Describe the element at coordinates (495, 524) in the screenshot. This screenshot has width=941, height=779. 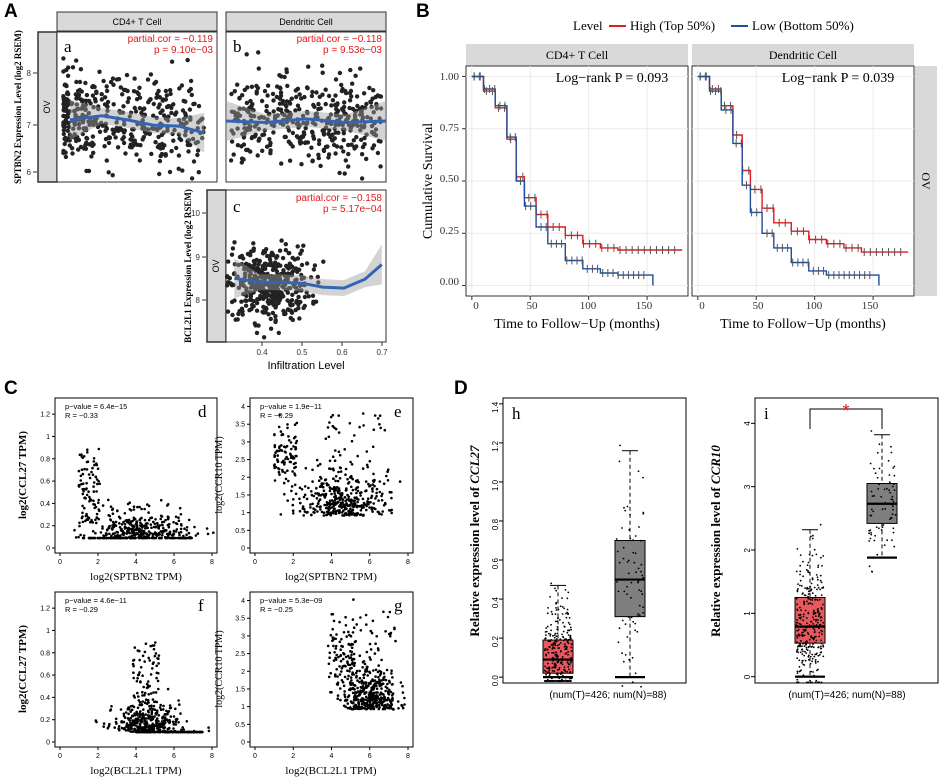
I see `h-ytick-0.8: 0.8` at that location.